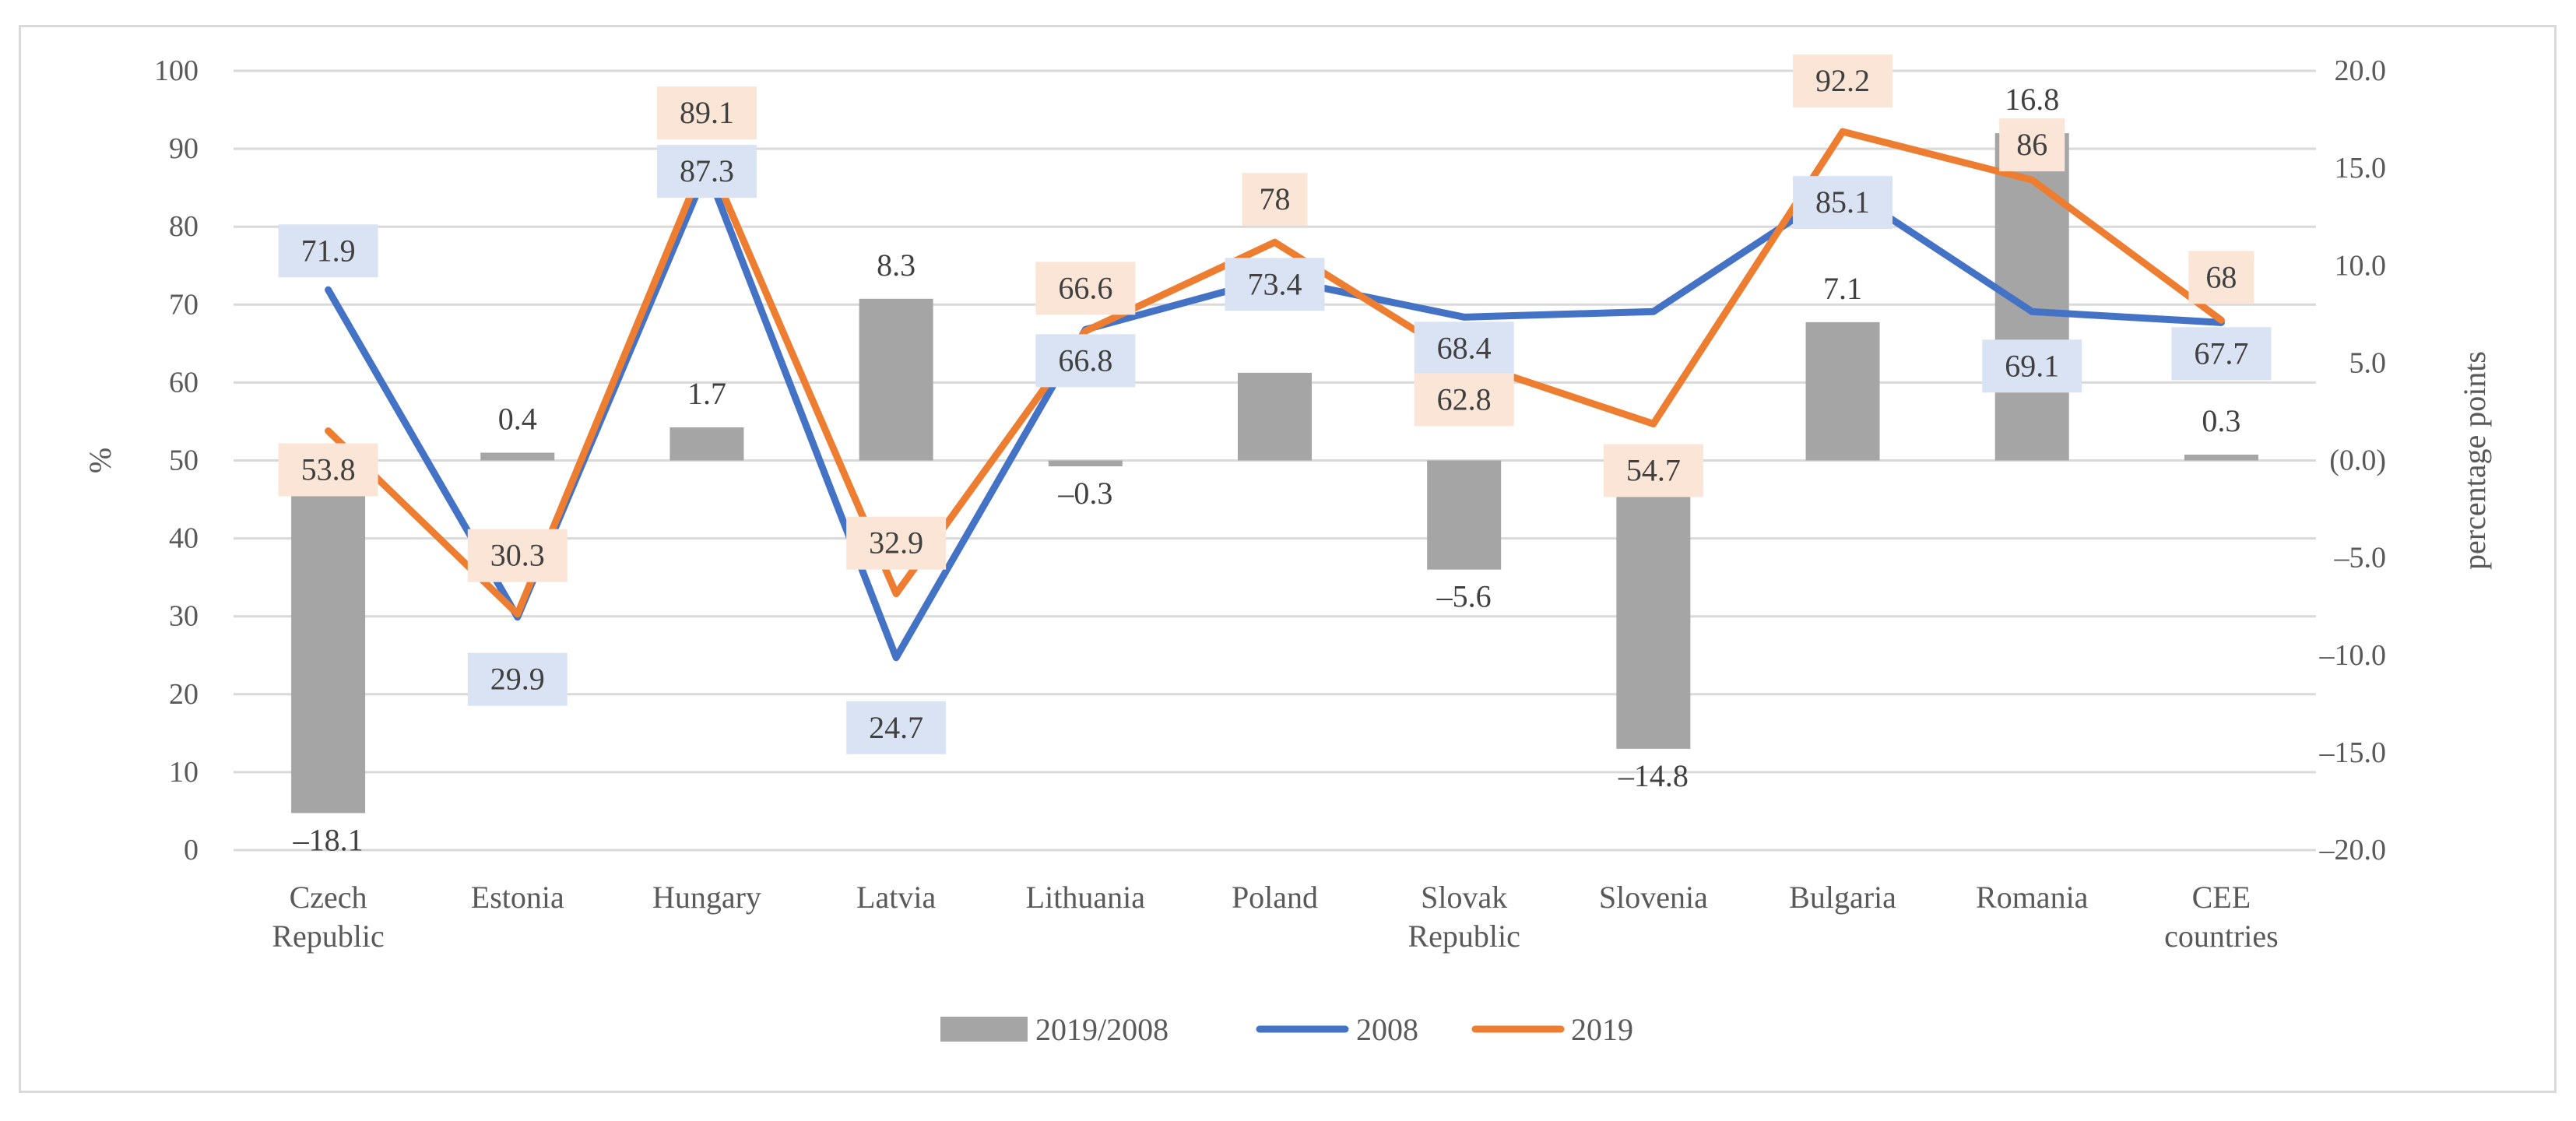 The width and height of the screenshot is (2576, 1121). Describe the element at coordinates (184, 461) in the screenshot. I see `left-tick-label: 50` at that location.